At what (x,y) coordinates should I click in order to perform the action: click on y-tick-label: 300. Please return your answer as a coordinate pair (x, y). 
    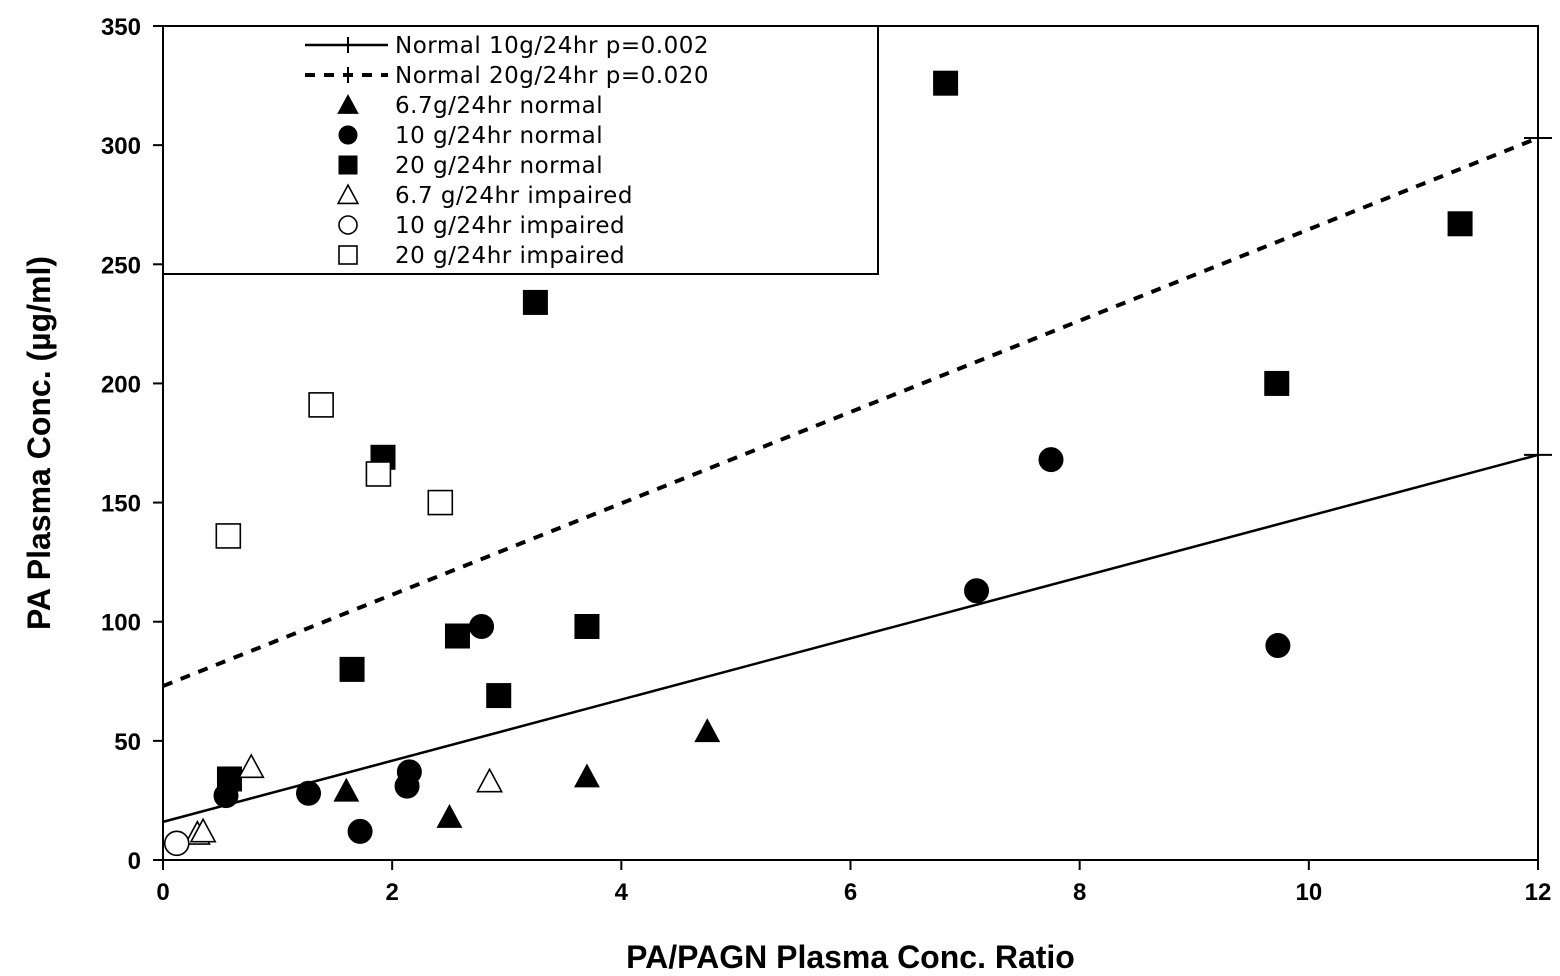
    Looking at the image, I should click on (121, 146).